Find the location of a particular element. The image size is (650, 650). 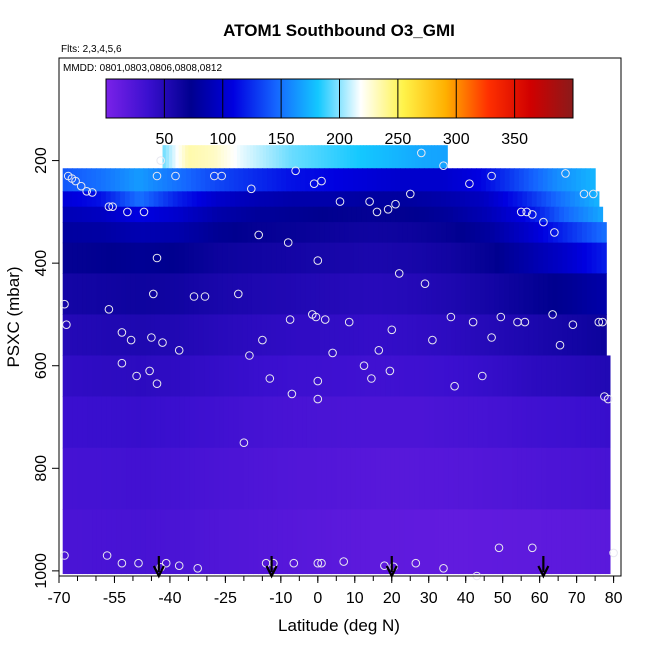

x-tick-label: -25 is located at coordinates (225, 598).